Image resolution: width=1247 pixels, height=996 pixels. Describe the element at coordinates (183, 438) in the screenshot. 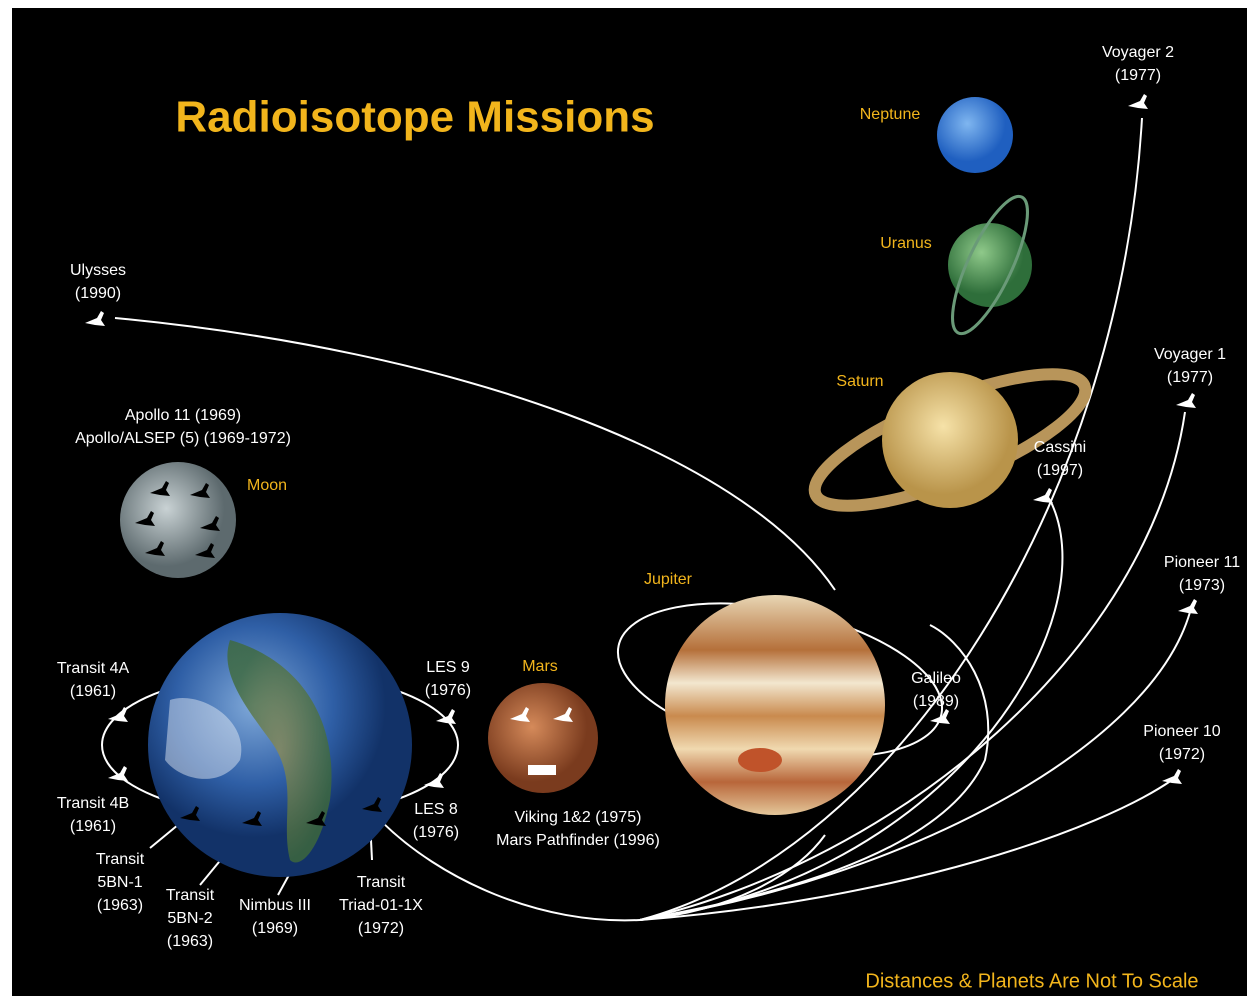

I see `mission-label: Apollo/ALSEP (5) (1969-1972)` at that location.